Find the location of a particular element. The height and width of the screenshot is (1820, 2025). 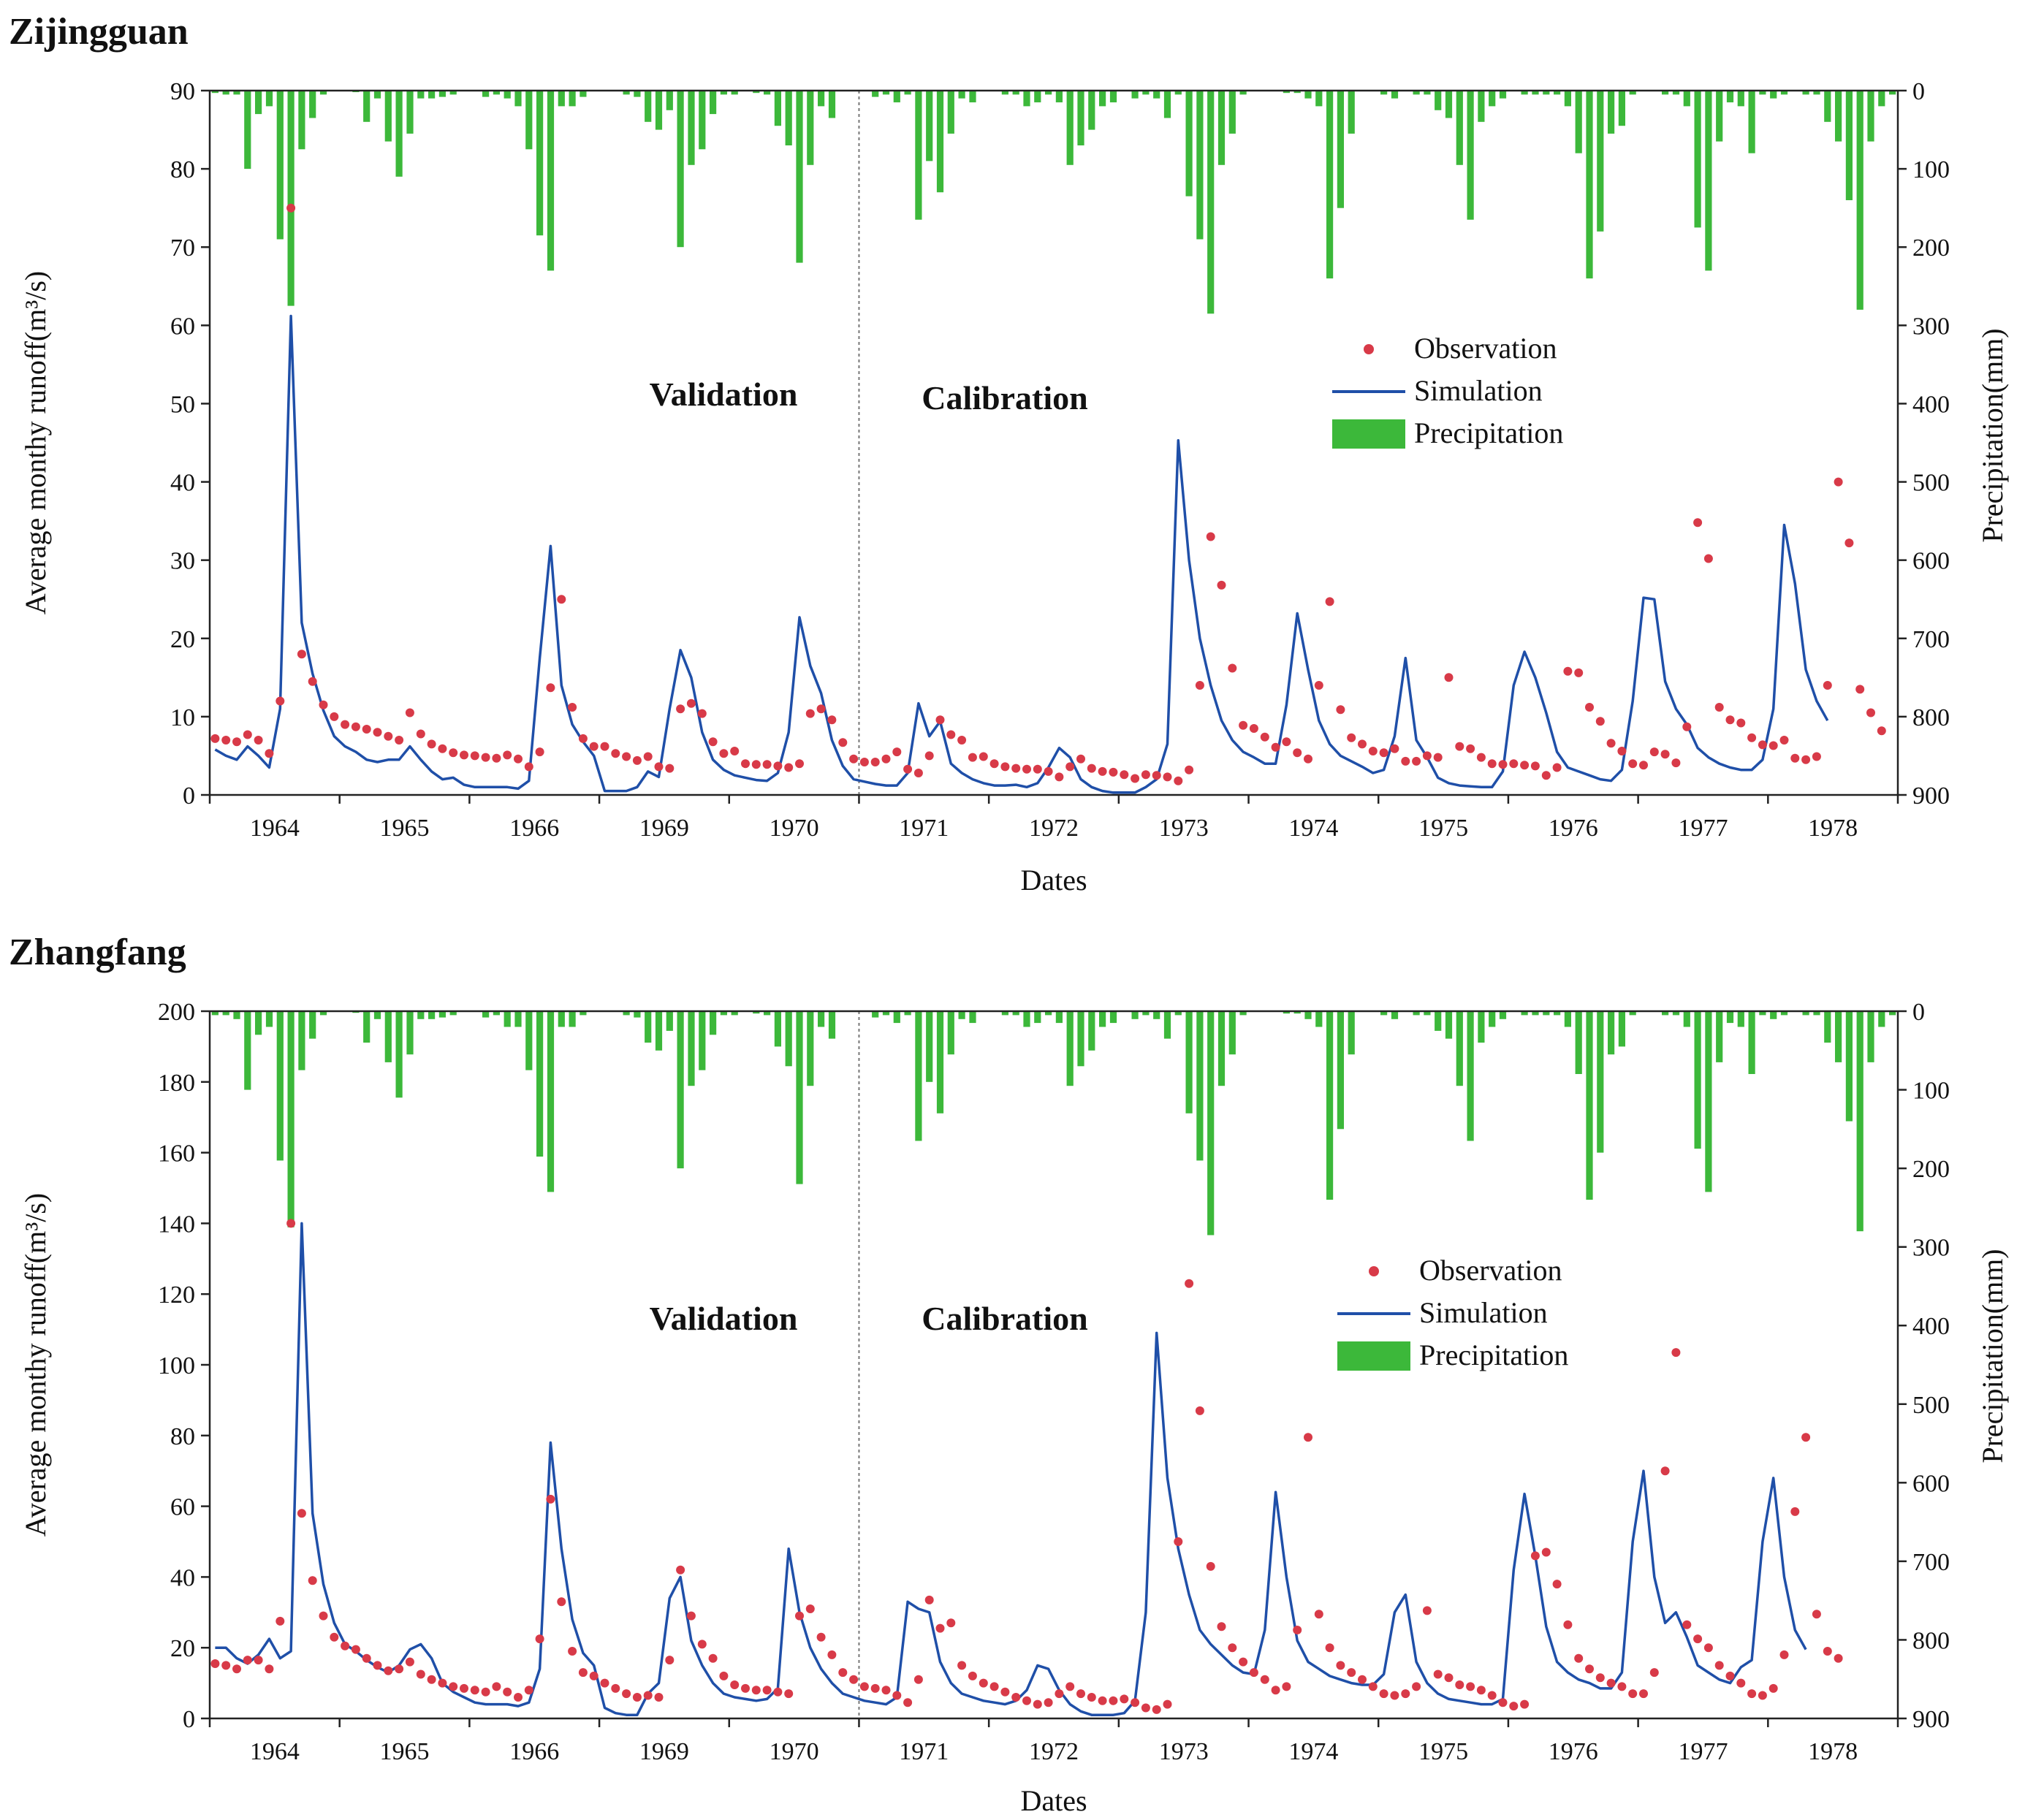

x-tick-label: 1971 is located at coordinates (924, 828).